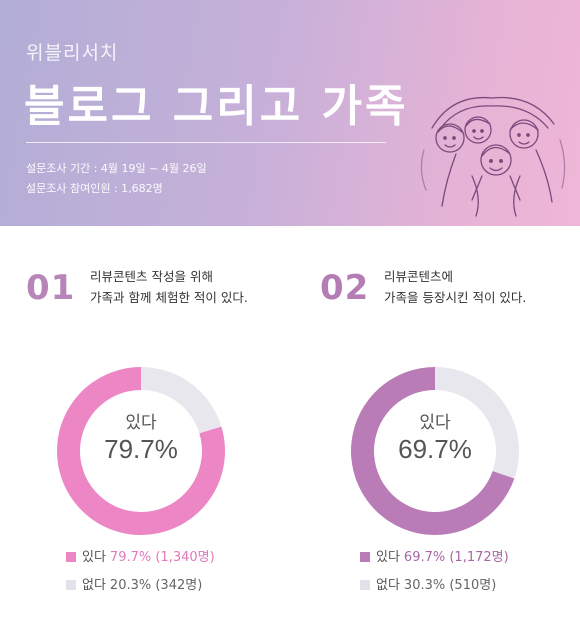  I want to click on page-title: 블로그 그리고 가족, so click(216, 106).